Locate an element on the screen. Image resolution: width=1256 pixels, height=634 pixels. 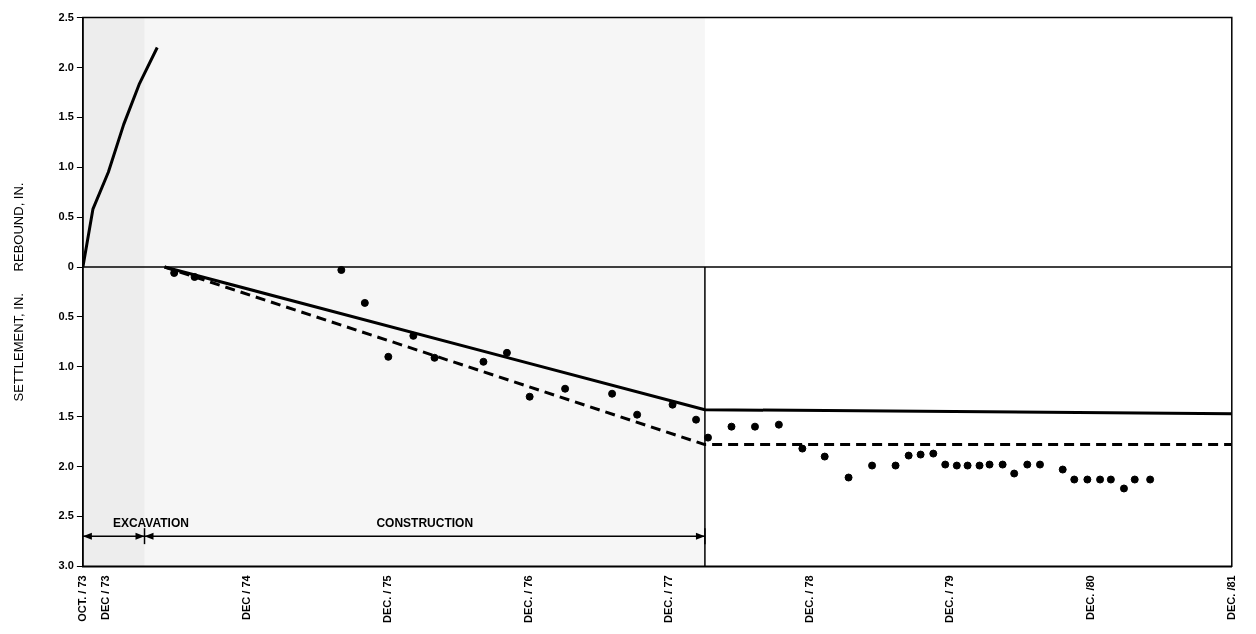
y-tick-label: 3.0 is located at coordinates (66, 565).